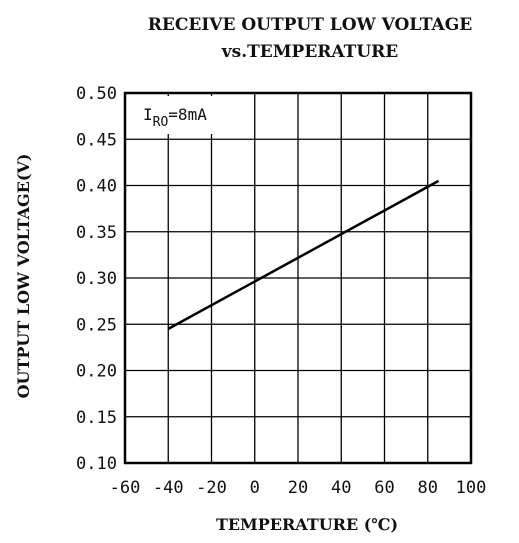 Image resolution: width=519 pixels, height=543 pixels. Describe the element at coordinates (148, 114) in the screenshot. I see `annotation-prefix: I` at that location.